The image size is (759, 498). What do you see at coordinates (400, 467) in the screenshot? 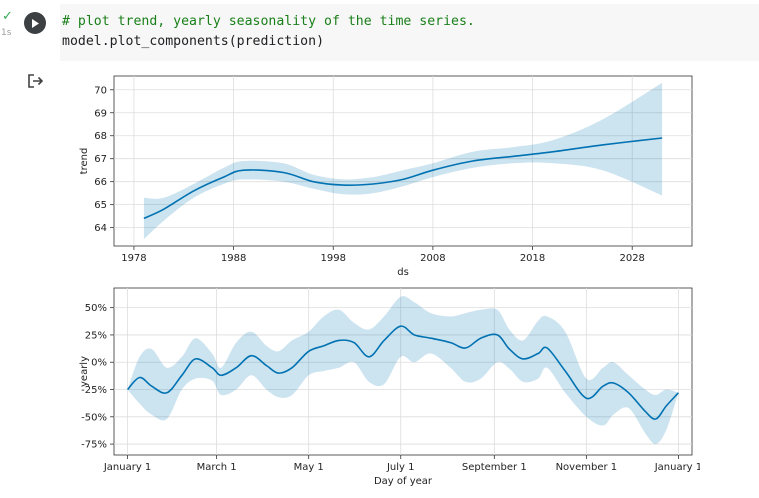
I see `x-tick-label: July 1` at bounding box center [400, 467].